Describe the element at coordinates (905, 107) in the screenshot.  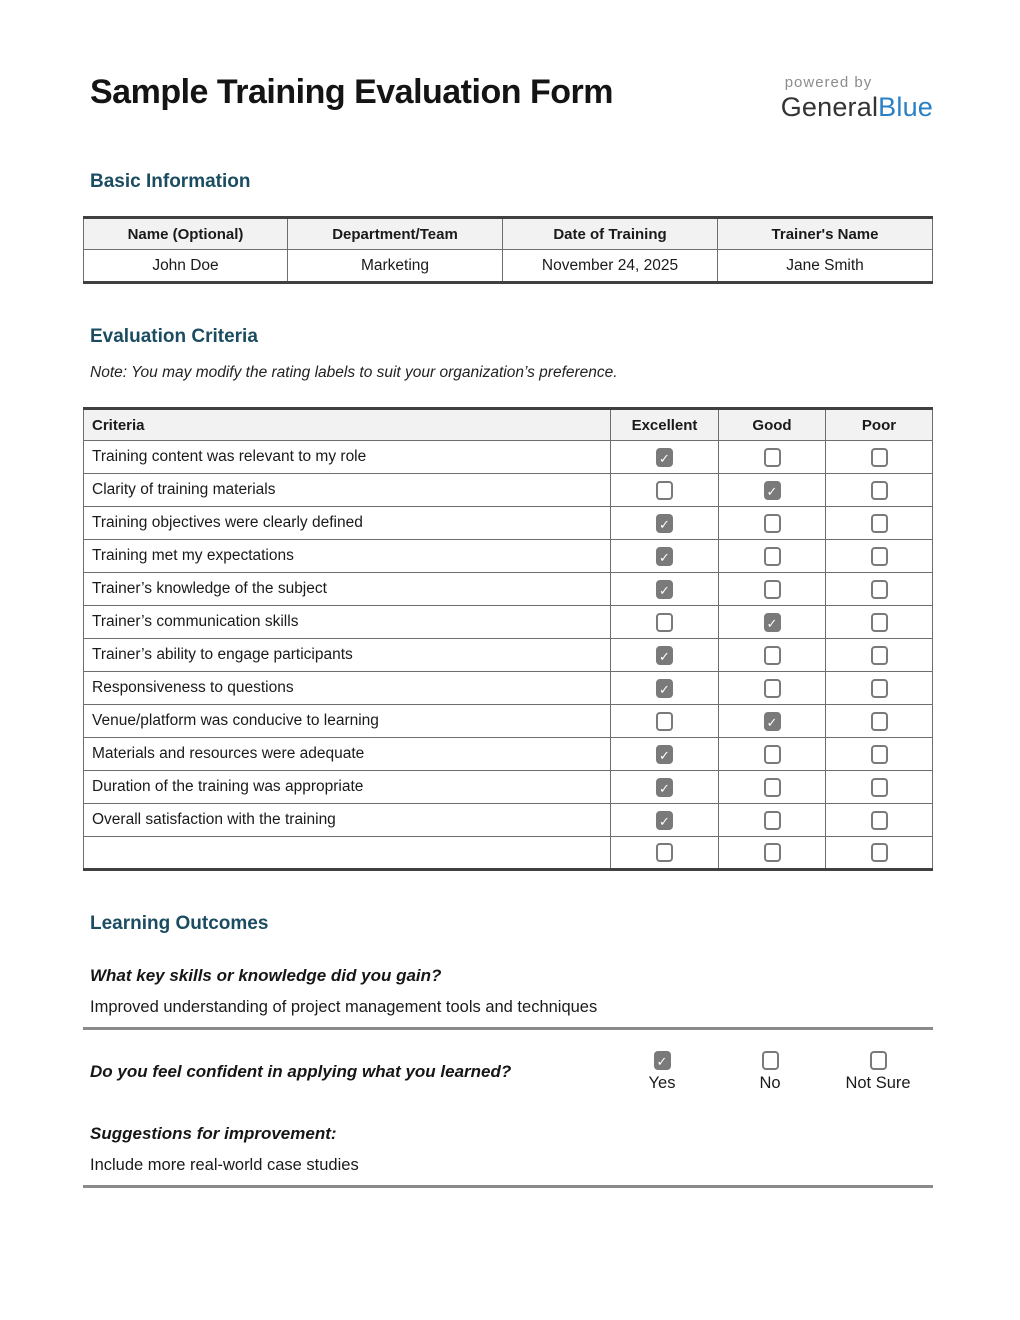
I see `brand-blue-text: Blue` at that location.